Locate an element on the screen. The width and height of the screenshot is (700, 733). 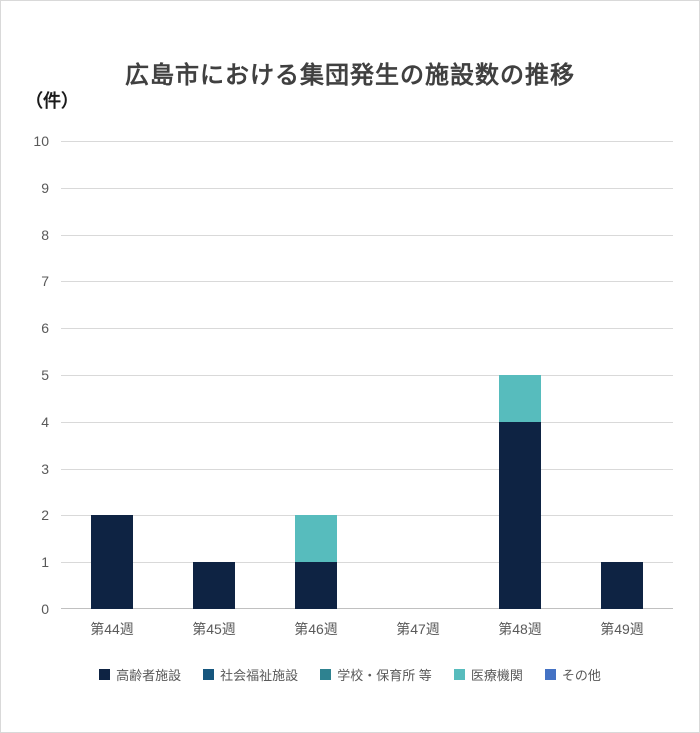
y-axis-unit-label: （件） is located at coordinates (52, 101).